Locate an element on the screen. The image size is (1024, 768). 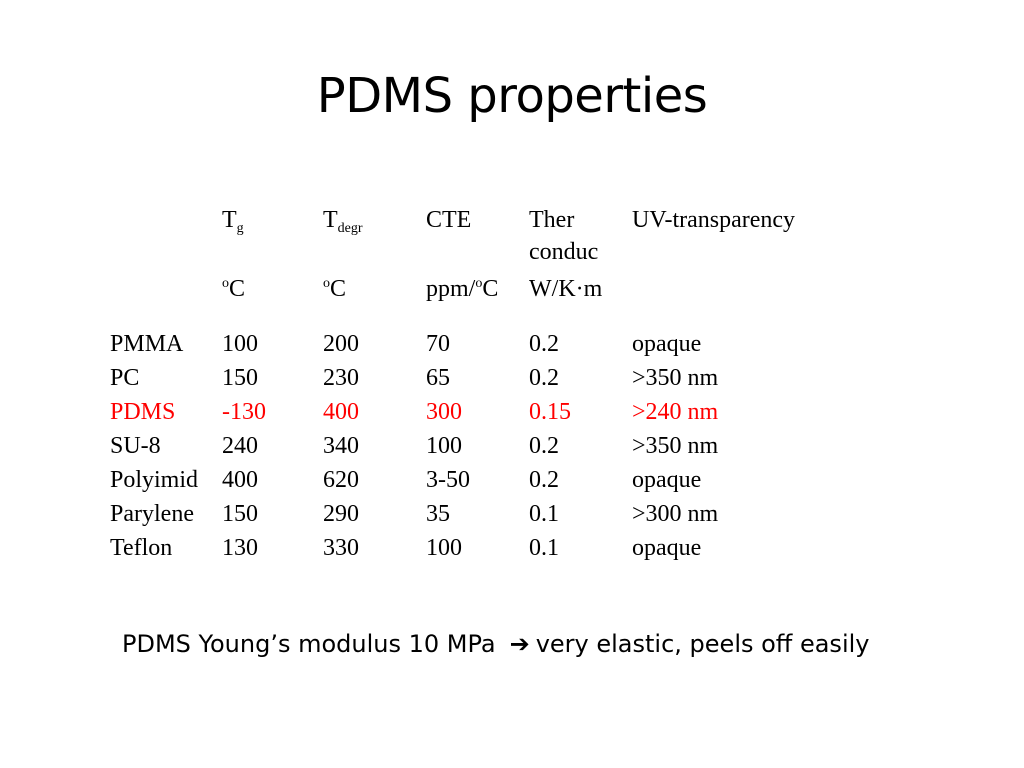
row-uv: >300 nm is located at coordinates (675, 514).